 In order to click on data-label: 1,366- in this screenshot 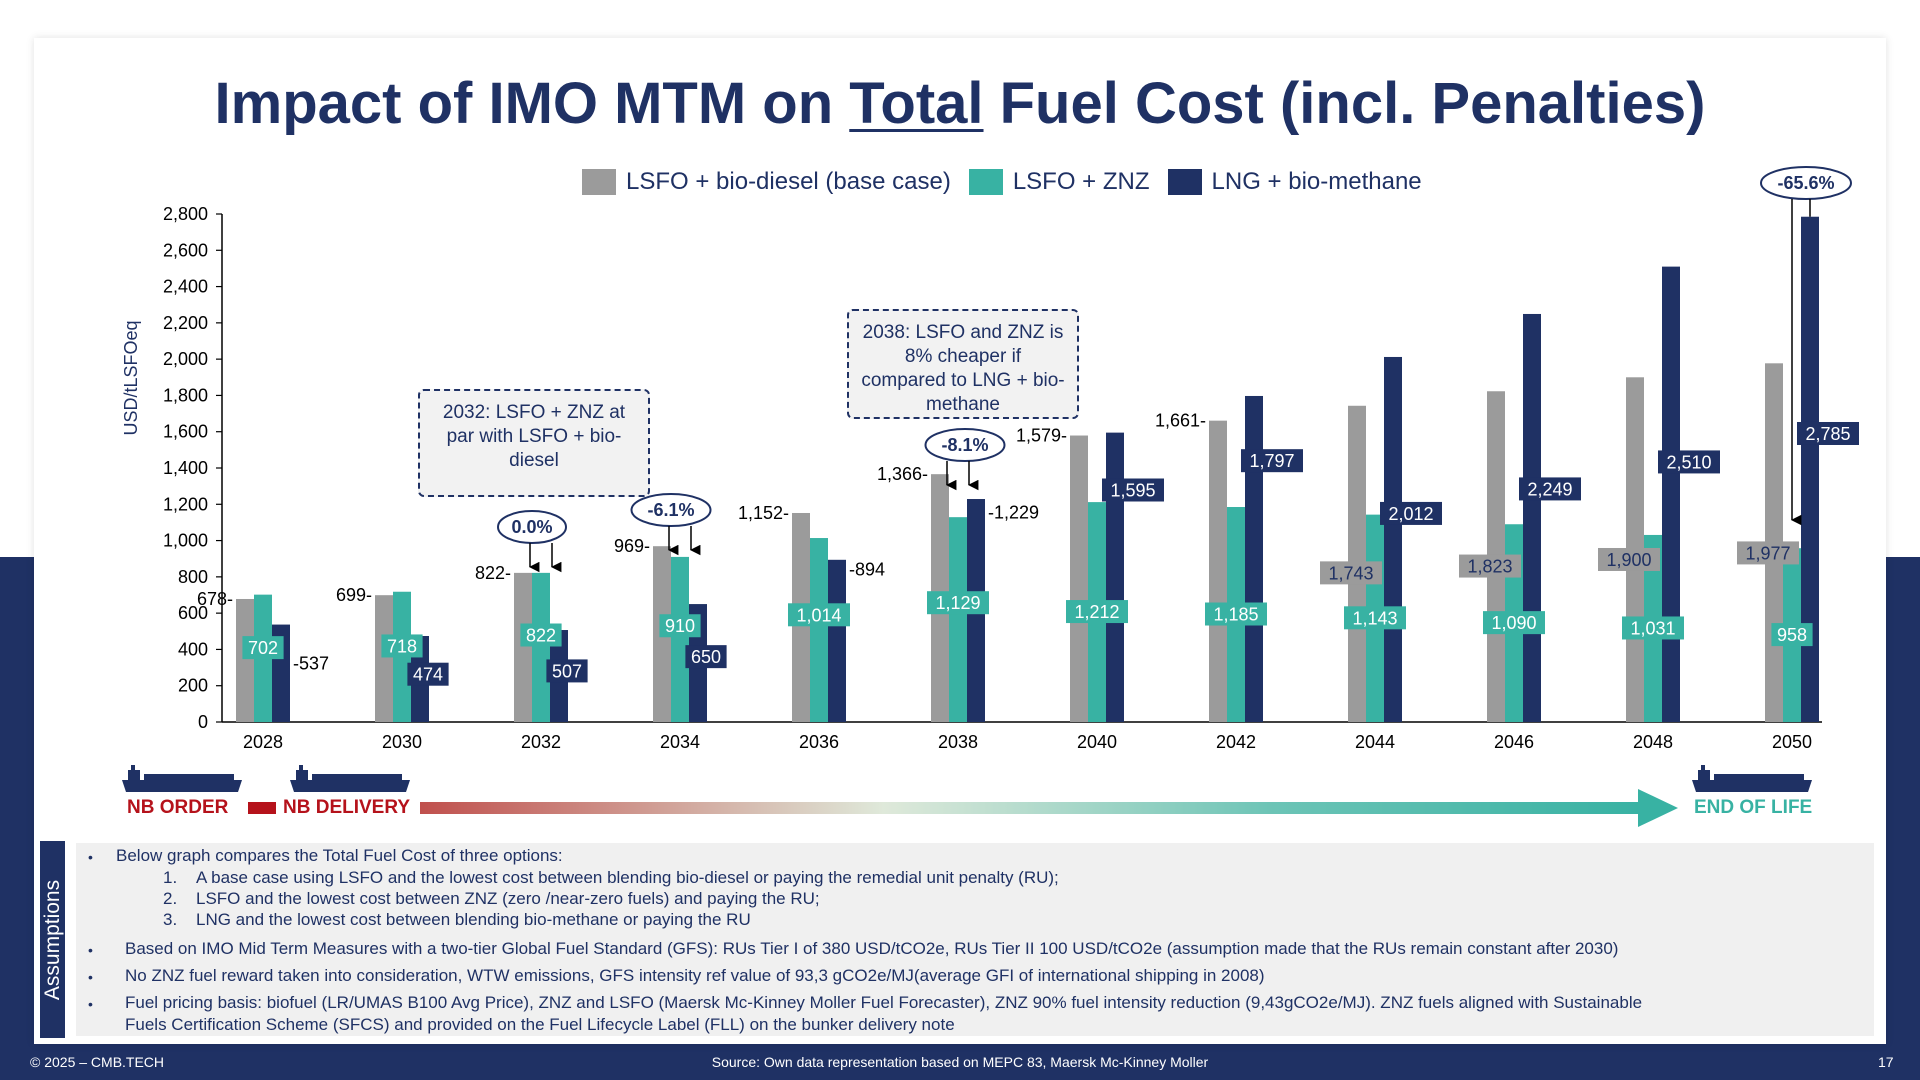, I will do `click(902, 474)`.